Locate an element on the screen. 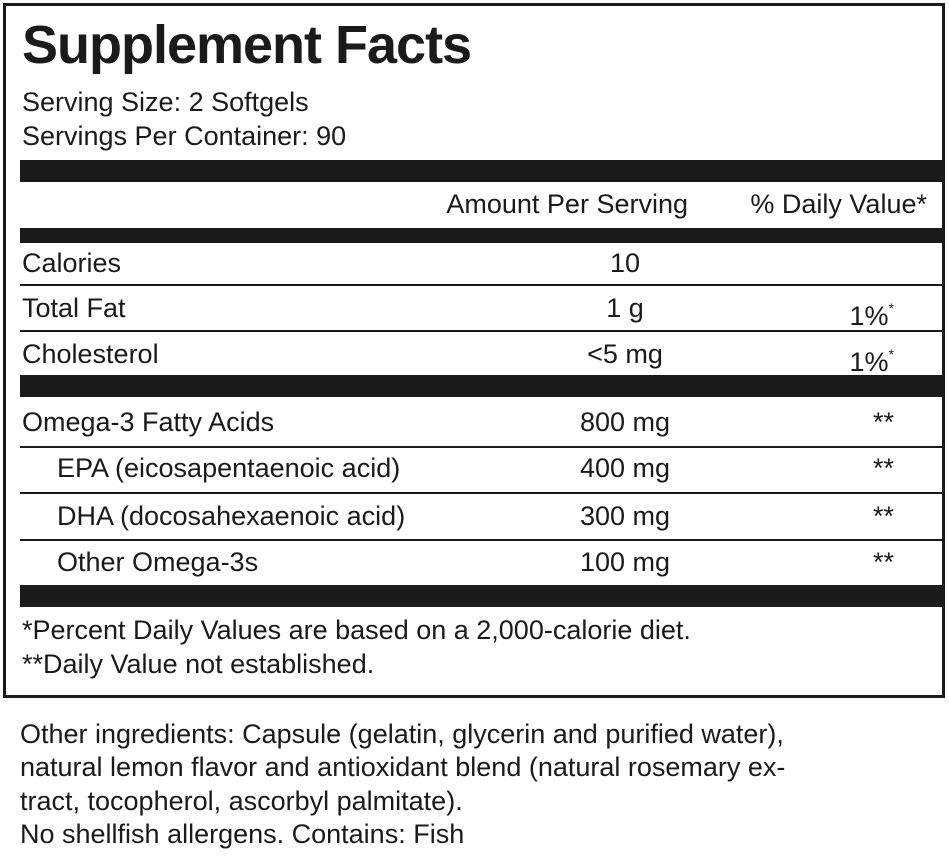 Image resolution: width=949 pixels, height=865 pixels. serving-size: Serving Size: 2 Softgels is located at coordinates (165, 102).